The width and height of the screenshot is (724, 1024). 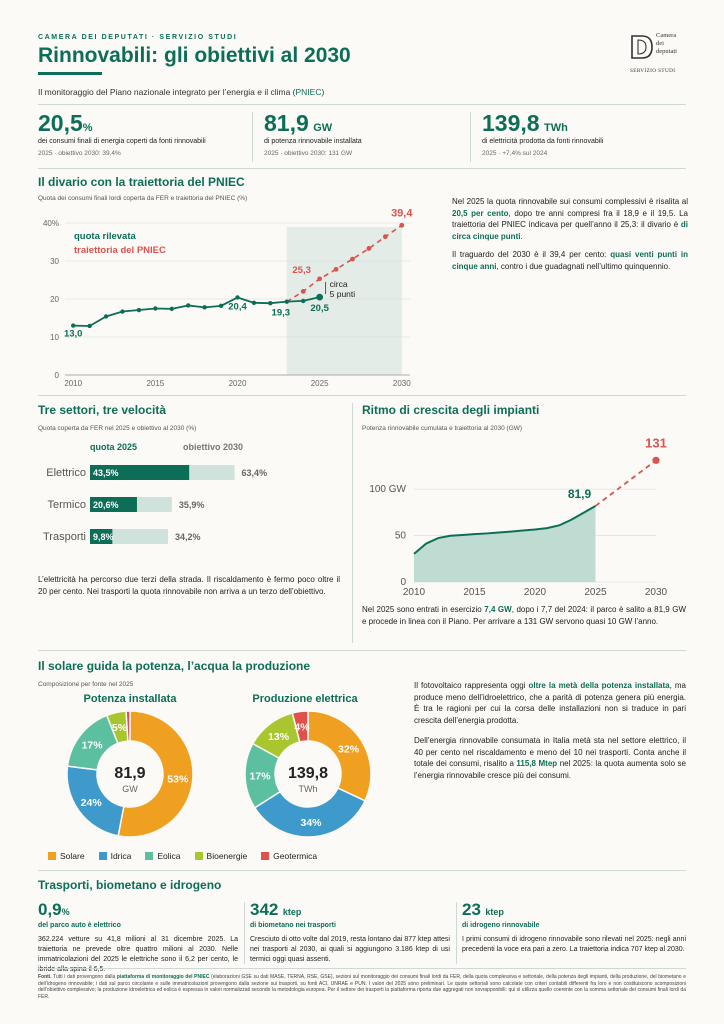 What do you see at coordinates (244, 933) in the screenshot?
I see `fact-separator` at bounding box center [244, 933].